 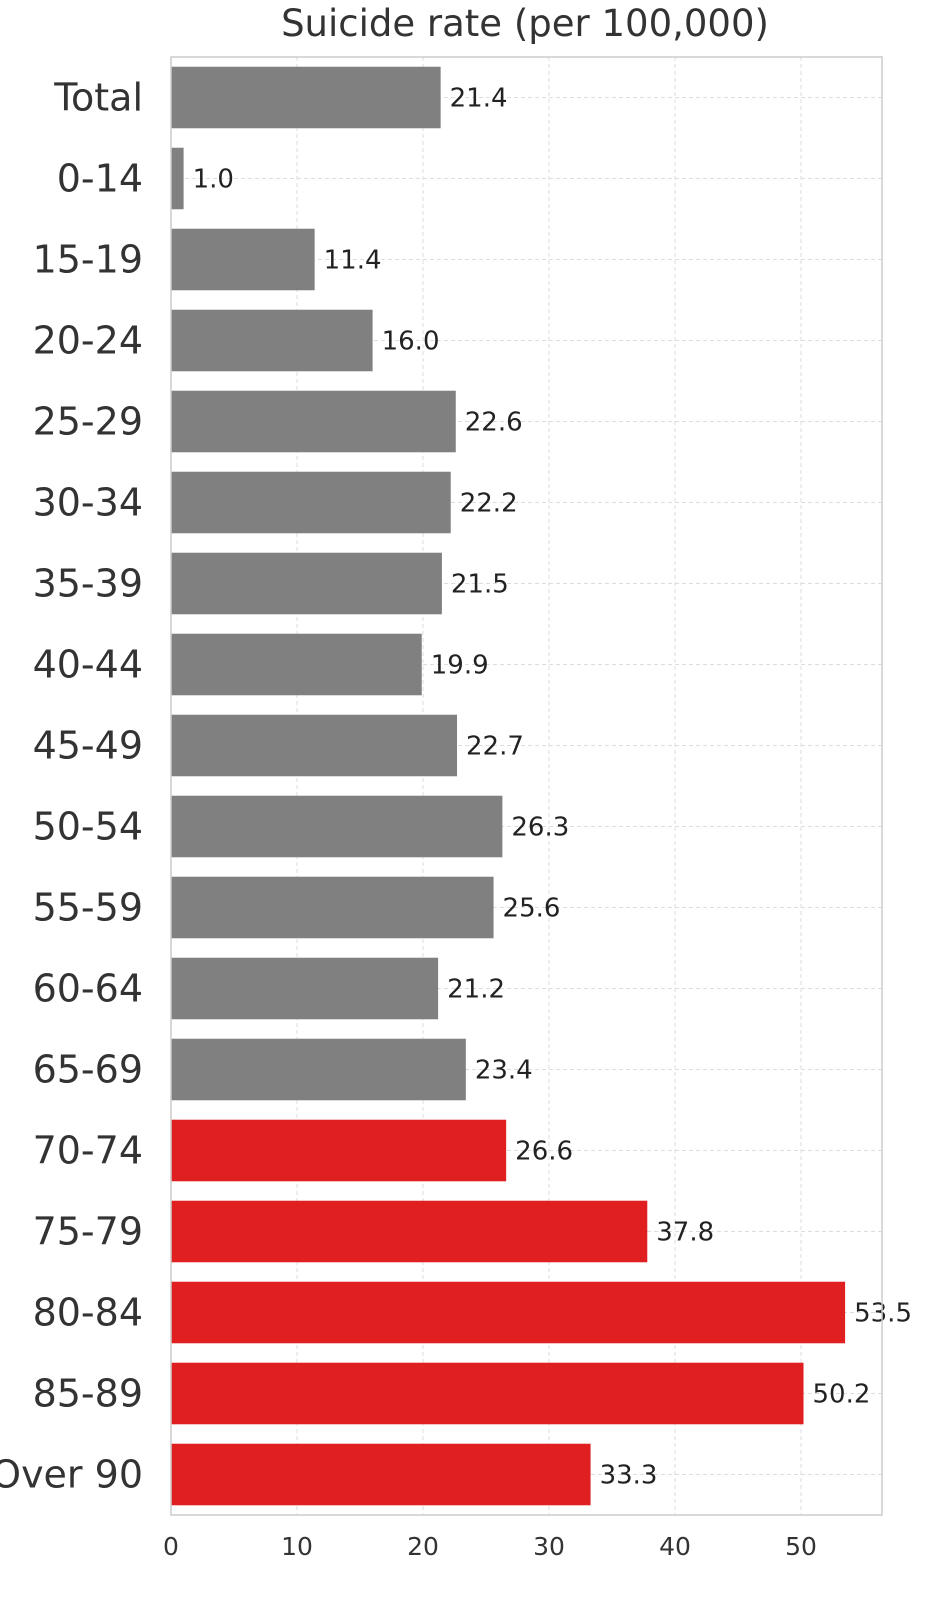 I want to click on value-label: 50.2, so click(x=842, y=1395).